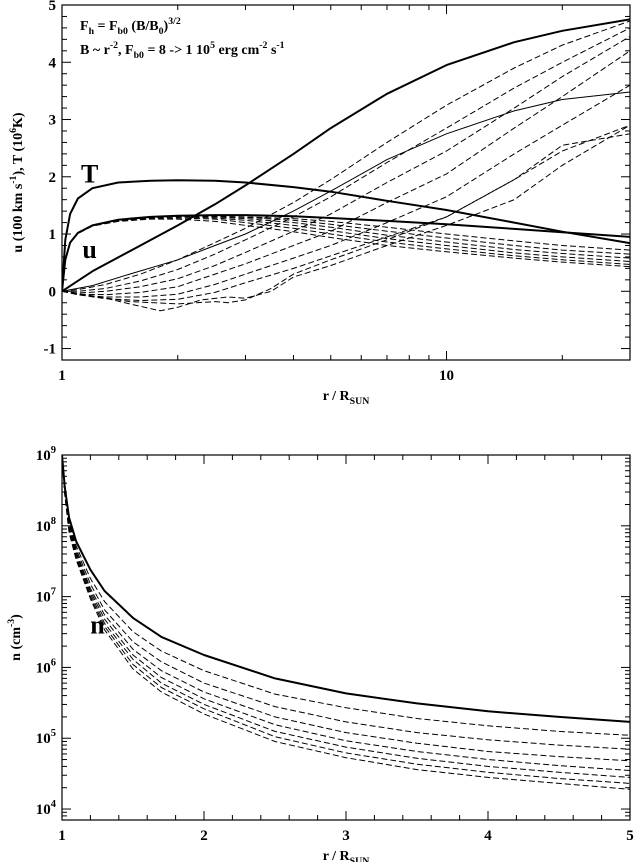  Describe the element at coordinates (204, 836) in the screenshot. I see `x-tick-label: 2` at that location.